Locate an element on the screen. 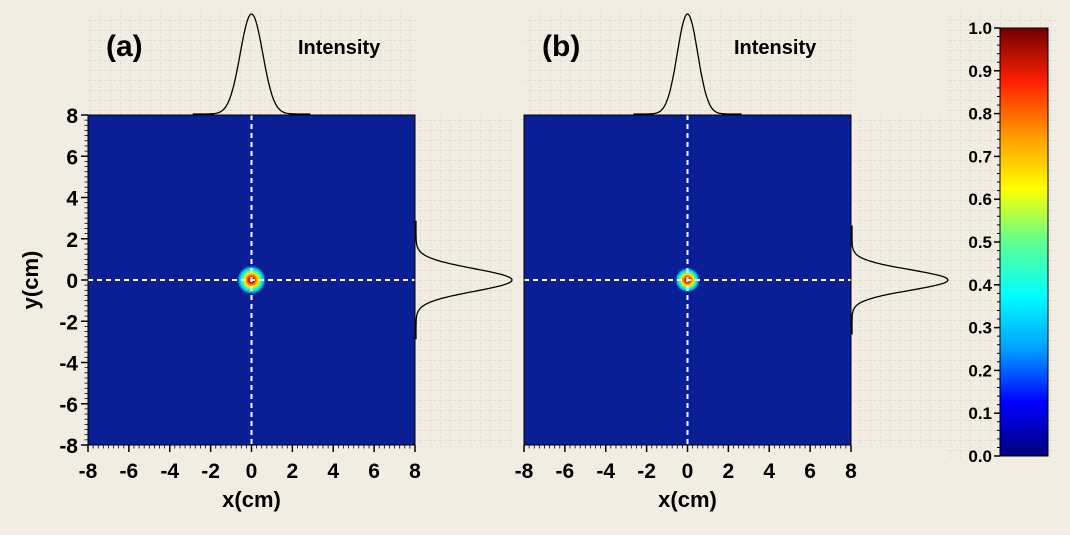  panel-label: (b) is located at coordinates (561, 46).